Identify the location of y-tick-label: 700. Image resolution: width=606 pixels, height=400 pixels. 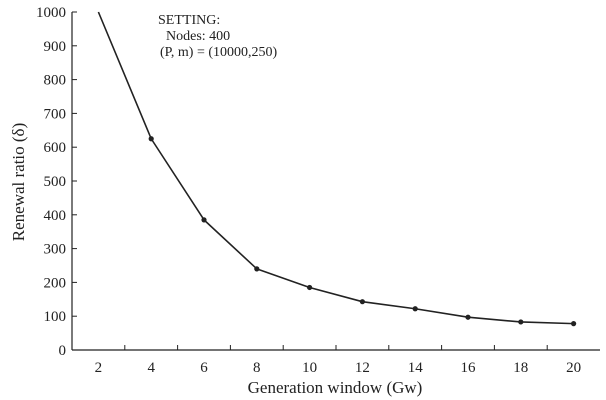
(55, 114).